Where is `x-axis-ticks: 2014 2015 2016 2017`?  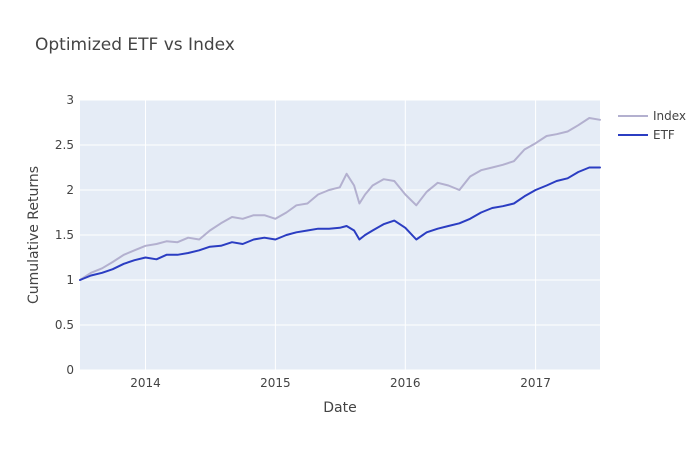
x-axis-ticks: 2014 2015 2016 2017 is located at coordinates (340, 383).